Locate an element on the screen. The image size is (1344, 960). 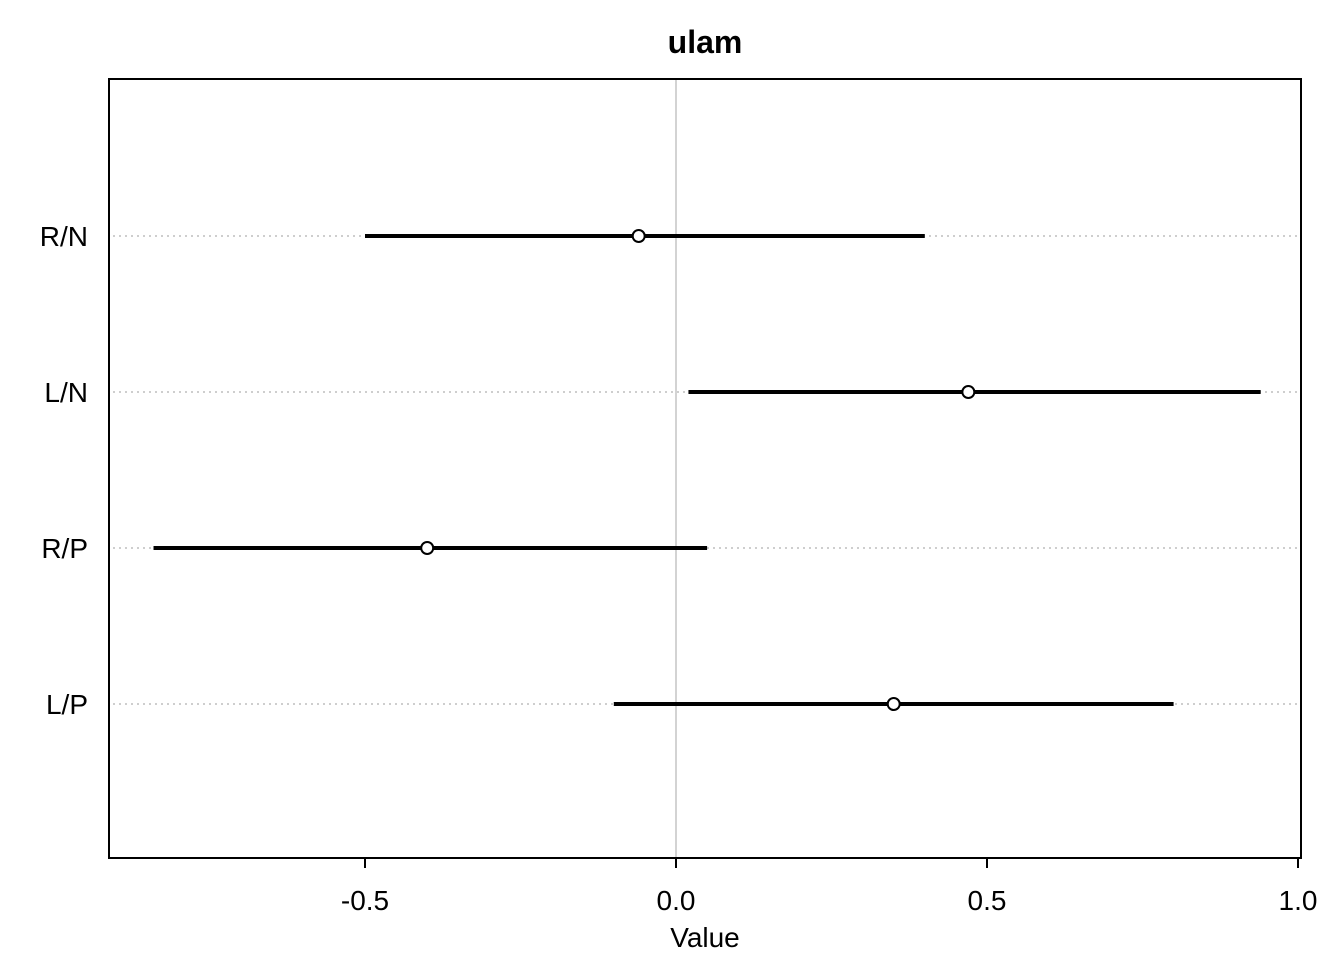
point-r-p is located at coordinates (427, 548).